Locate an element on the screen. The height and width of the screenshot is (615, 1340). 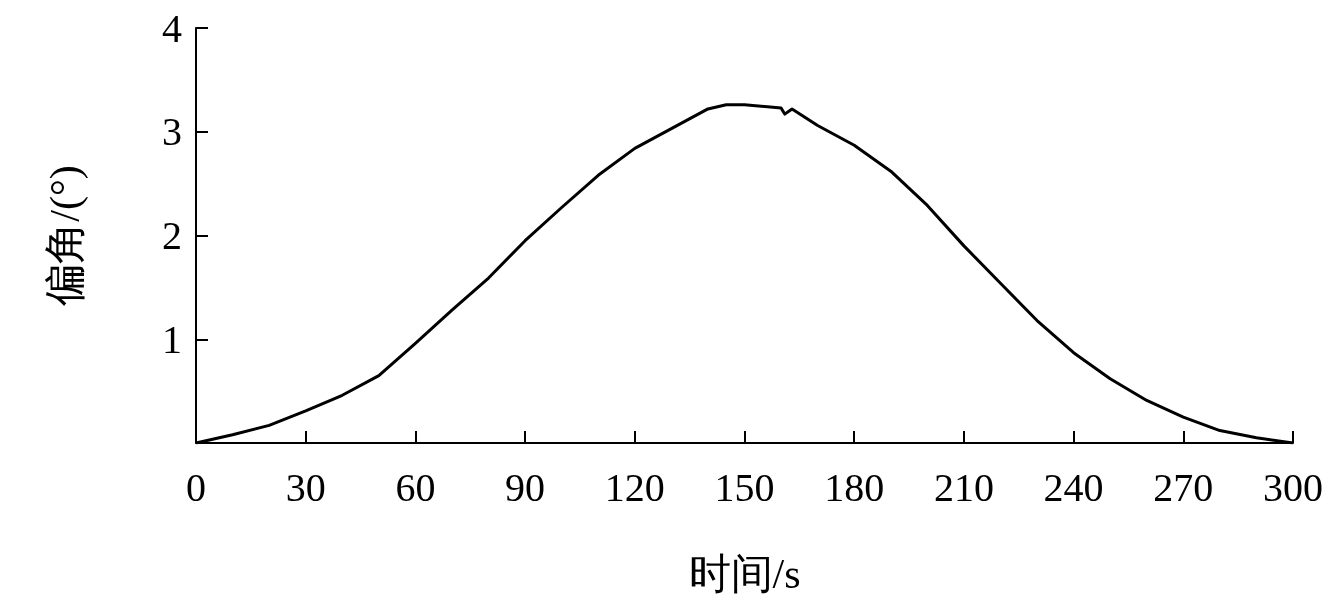
x-tick-label: 90 is located at coordinates (525, 487).